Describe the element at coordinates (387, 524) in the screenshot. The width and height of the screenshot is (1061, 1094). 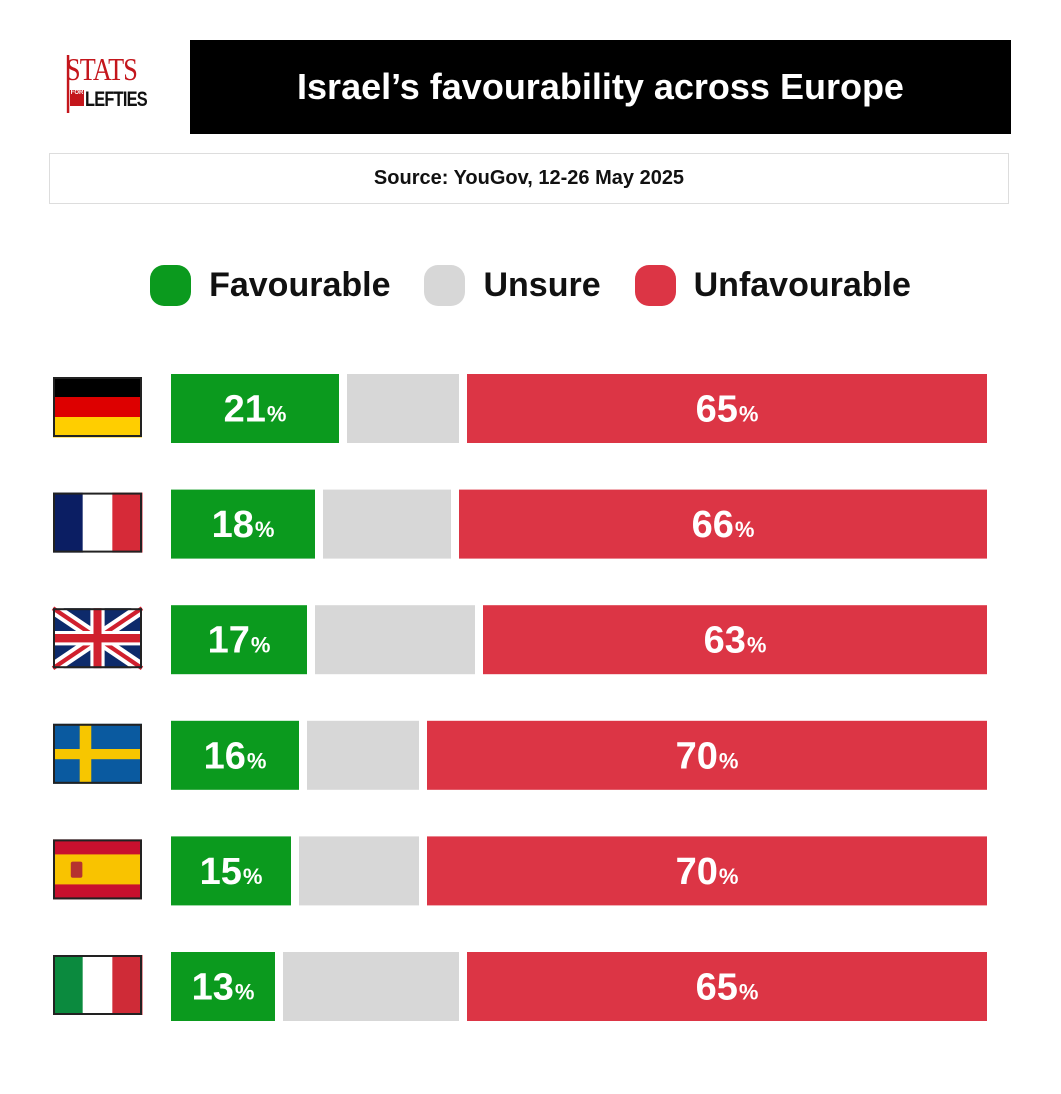
I see `bar-unsure-france` at that location.